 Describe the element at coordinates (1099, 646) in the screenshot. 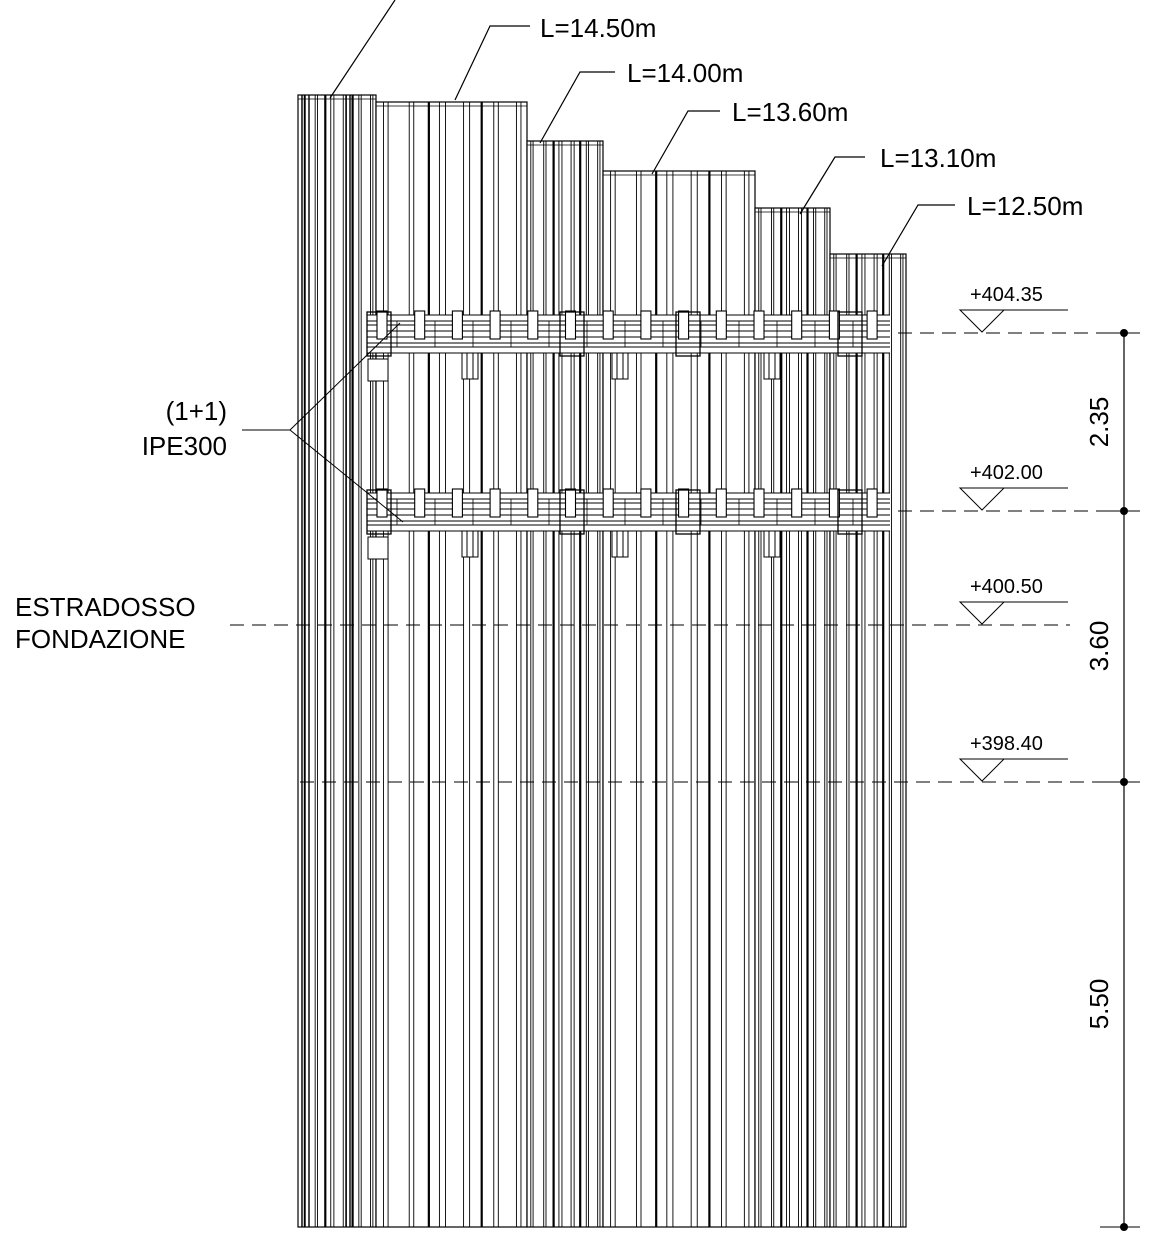

I see `dimension-label-2: 3.60` at that location.